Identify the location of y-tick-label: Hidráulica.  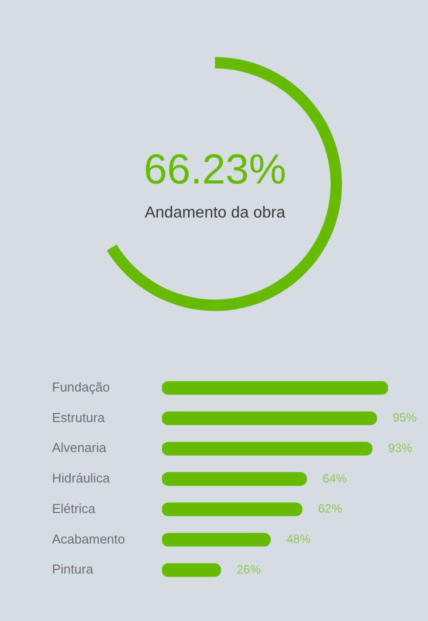
(81, 478).